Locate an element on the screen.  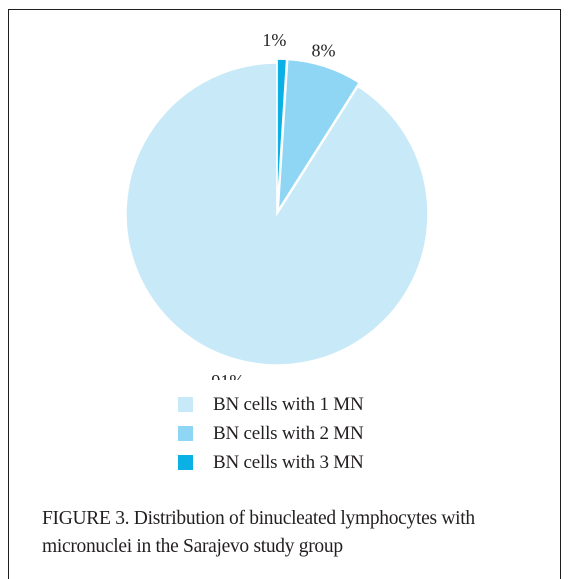
legend-item: BN cells with 3 MN is located at coordinates (271, 462).